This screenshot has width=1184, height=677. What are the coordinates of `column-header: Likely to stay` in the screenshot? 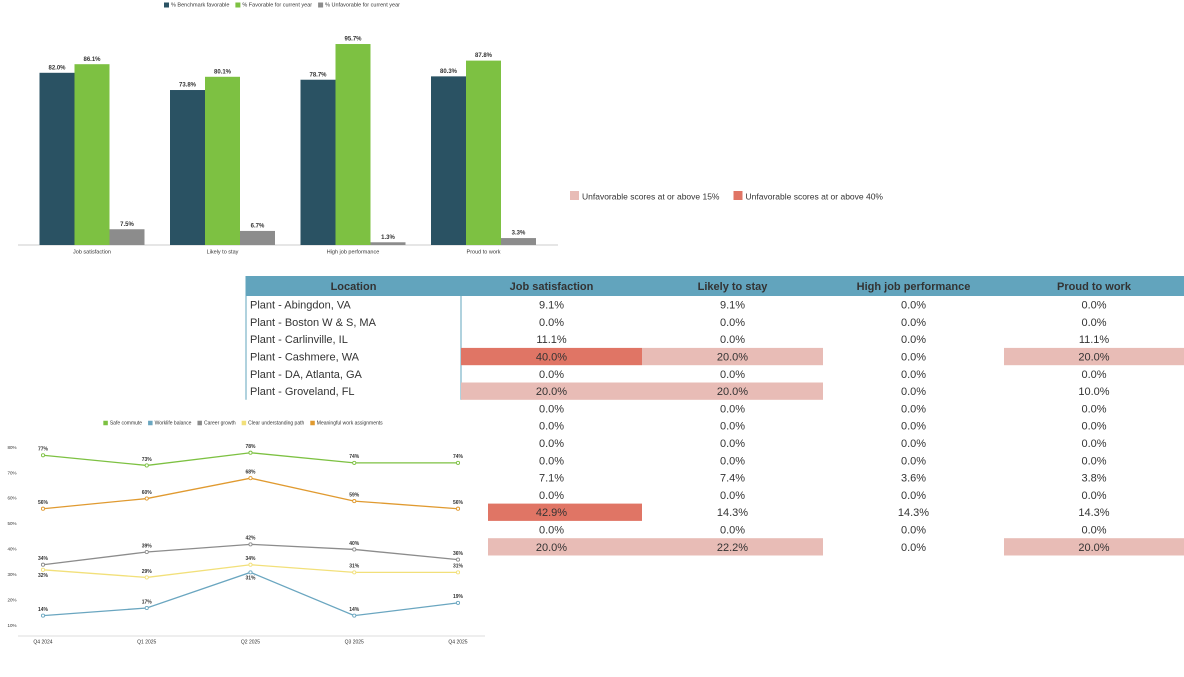 It's located at (733, 287).